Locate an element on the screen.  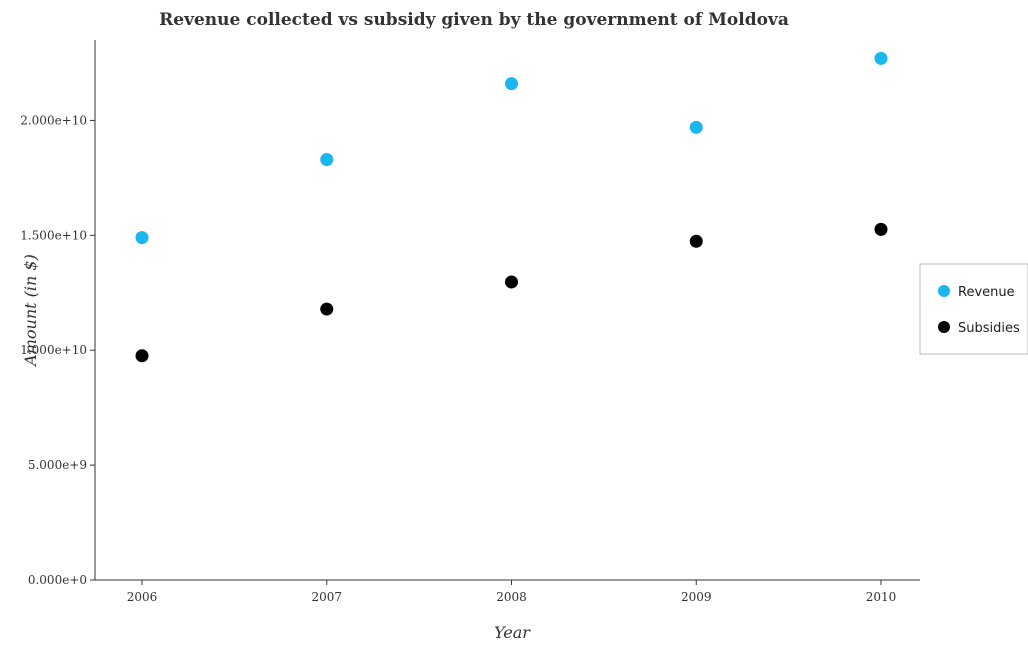
revenue-point-2010 is located at coordinates (881, 58).